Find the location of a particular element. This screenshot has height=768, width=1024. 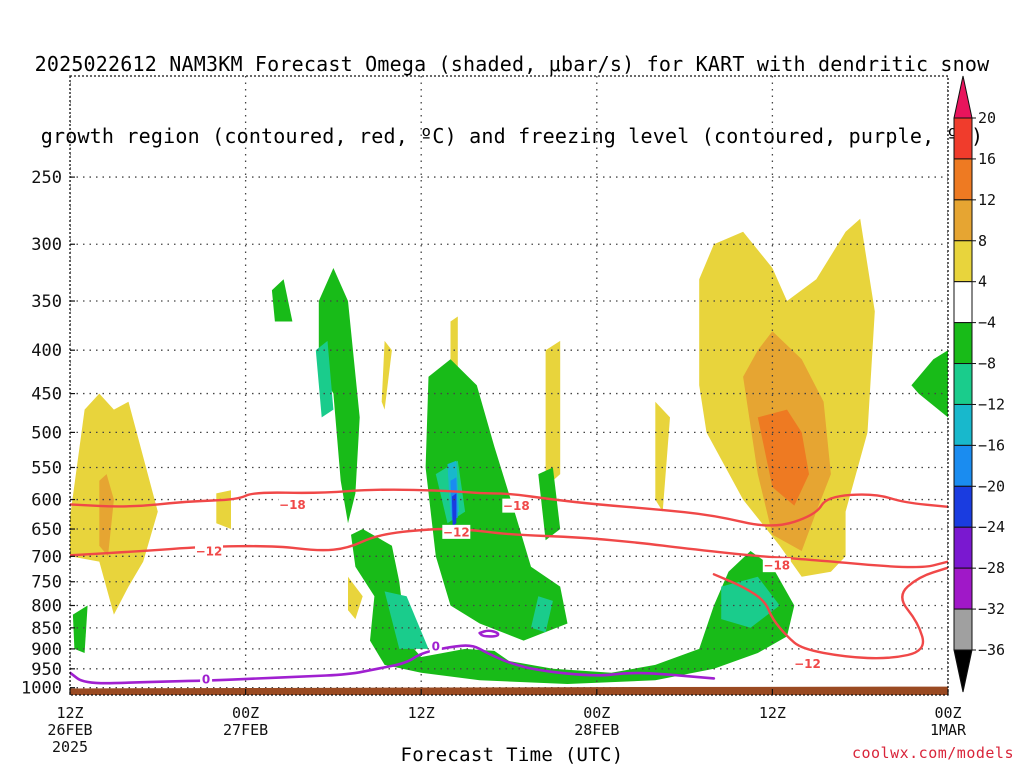

contour-label-5: −12 is located at coordinates (807, 664).